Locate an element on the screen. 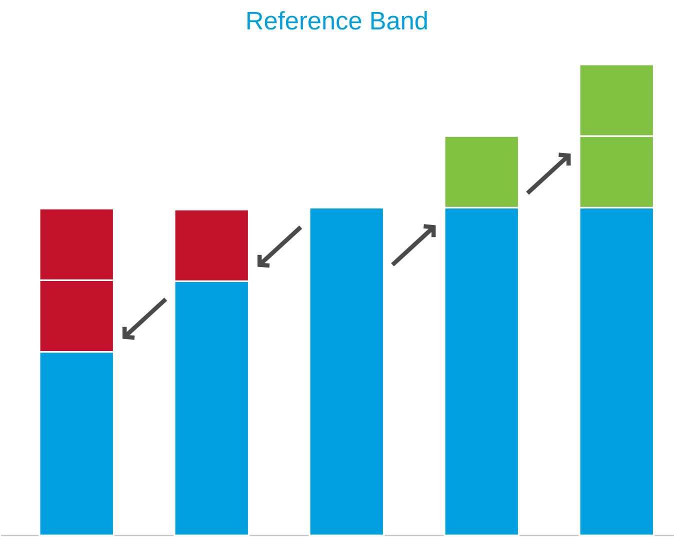  bar is located at coordinates (346, 371).